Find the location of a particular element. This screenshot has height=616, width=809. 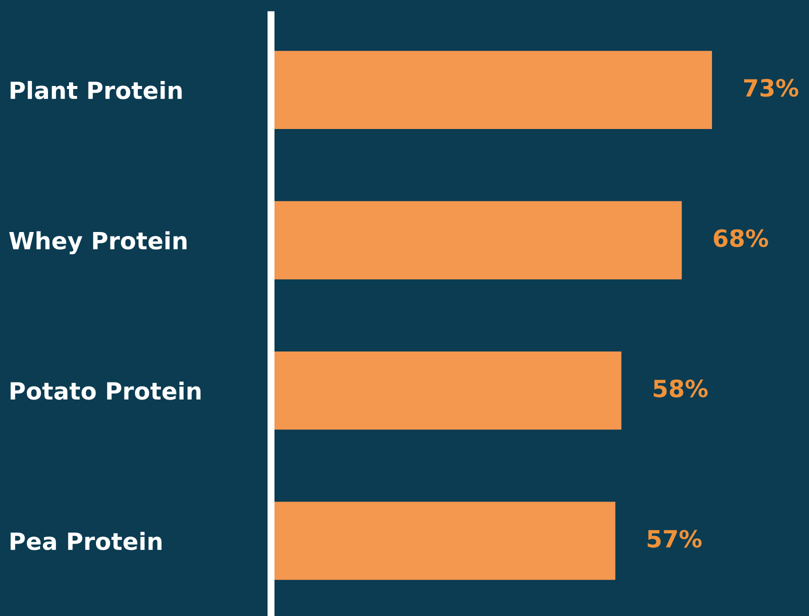

y-tick-label: Plant Protein is located at coordinates (96, 90).